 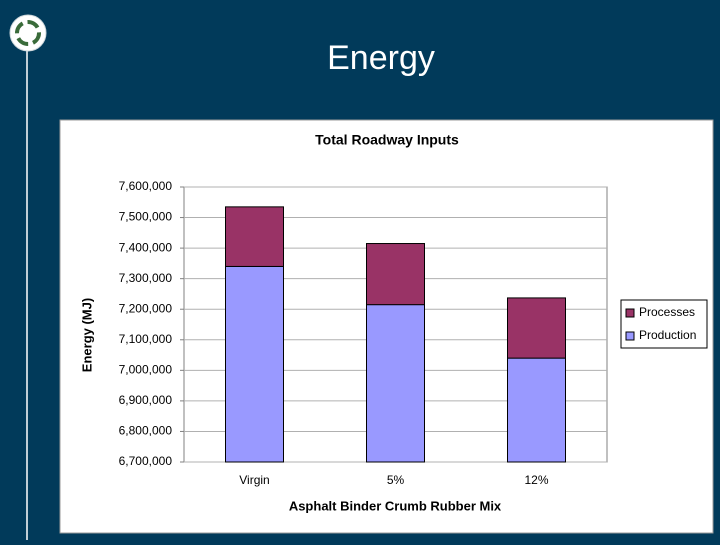 I want to click on slide-title: Energy, so click(x=381, y=58).